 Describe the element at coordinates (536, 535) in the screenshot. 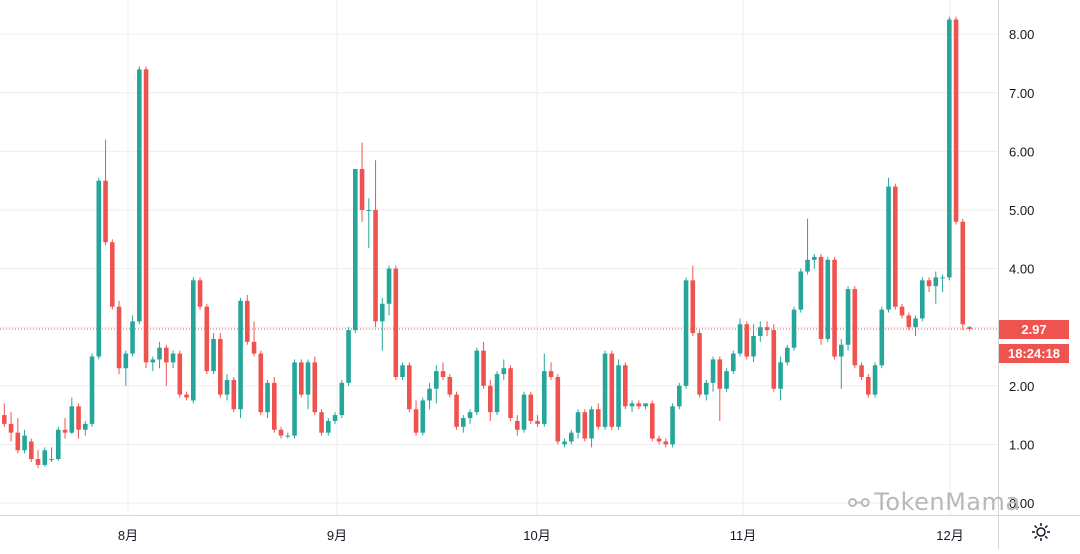

I see `x-tick-label: 10月` at that location.